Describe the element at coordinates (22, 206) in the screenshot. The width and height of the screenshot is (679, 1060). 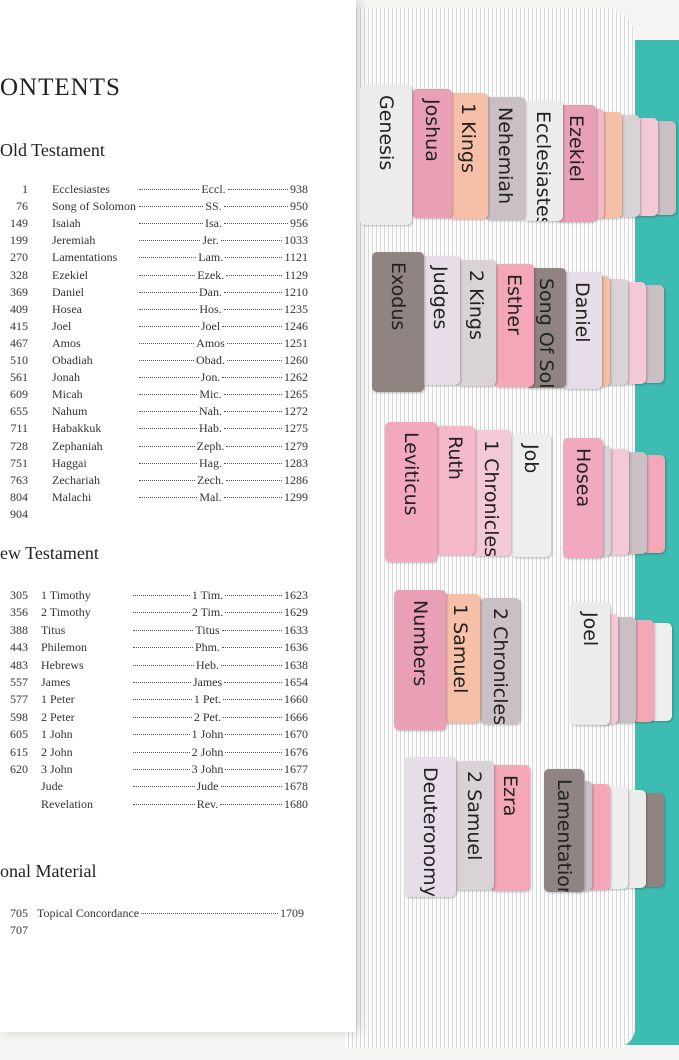
I see `page-number: 76` at that location.